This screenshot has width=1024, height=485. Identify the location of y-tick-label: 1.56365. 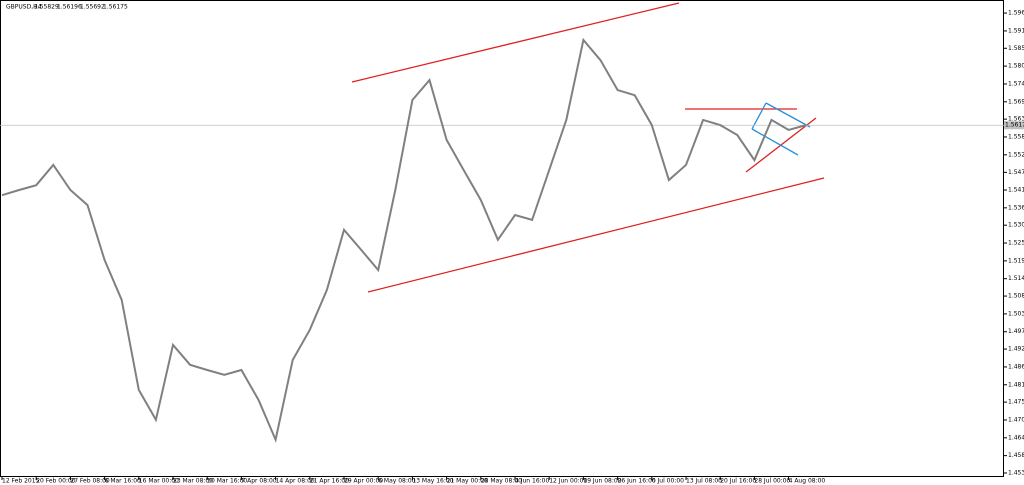
(1016, 119).